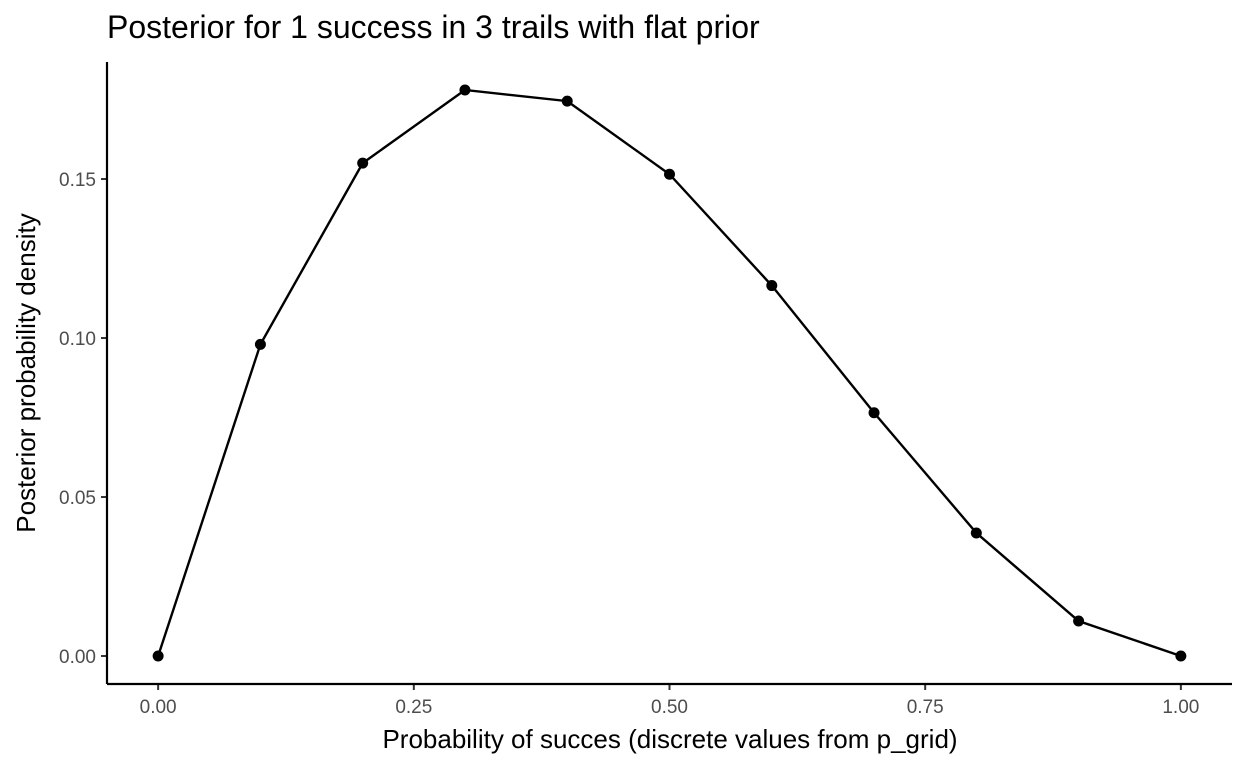 The image size is (1248, 768). I want to click on y-tick-label: 0.00, so click(77, 657).